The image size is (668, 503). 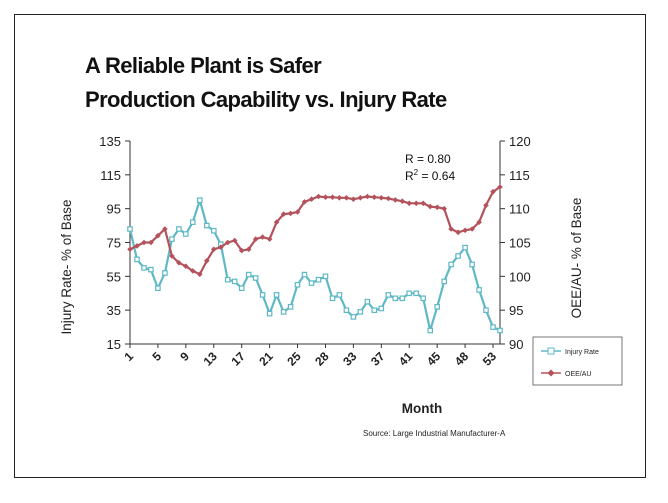 I want to click on y-left-ticks: 15 35 55 75 95 115 135, so click(x=114, y=243).